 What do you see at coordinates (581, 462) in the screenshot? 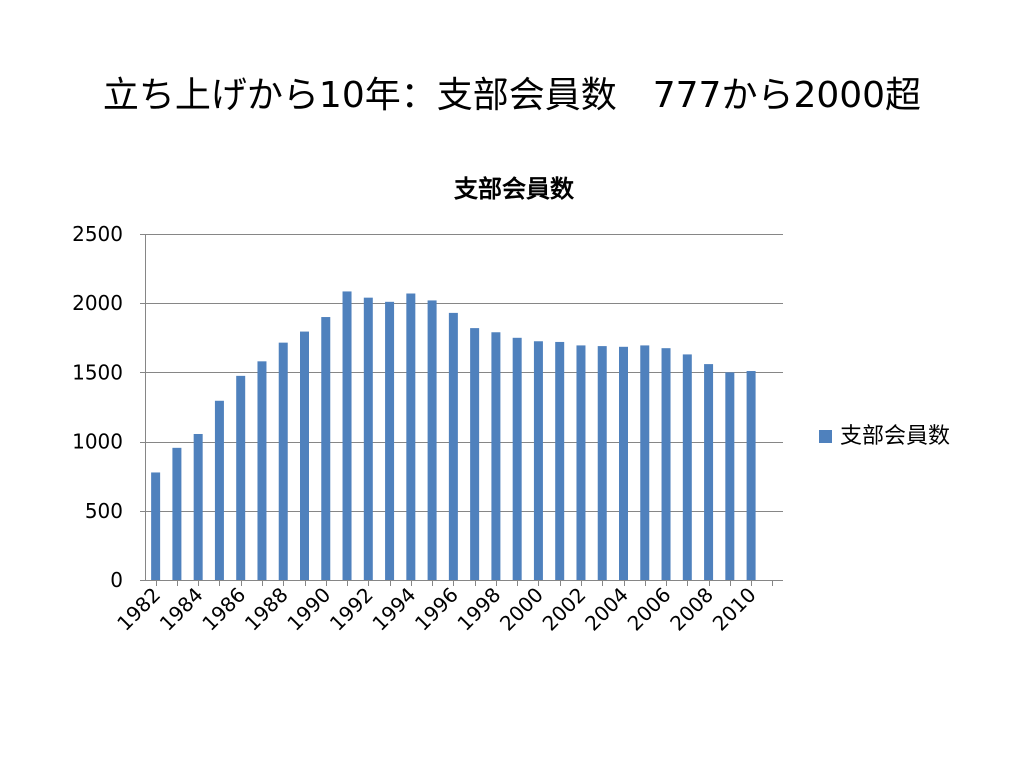
I see `bar-2002` at bounding box center [581, 462].